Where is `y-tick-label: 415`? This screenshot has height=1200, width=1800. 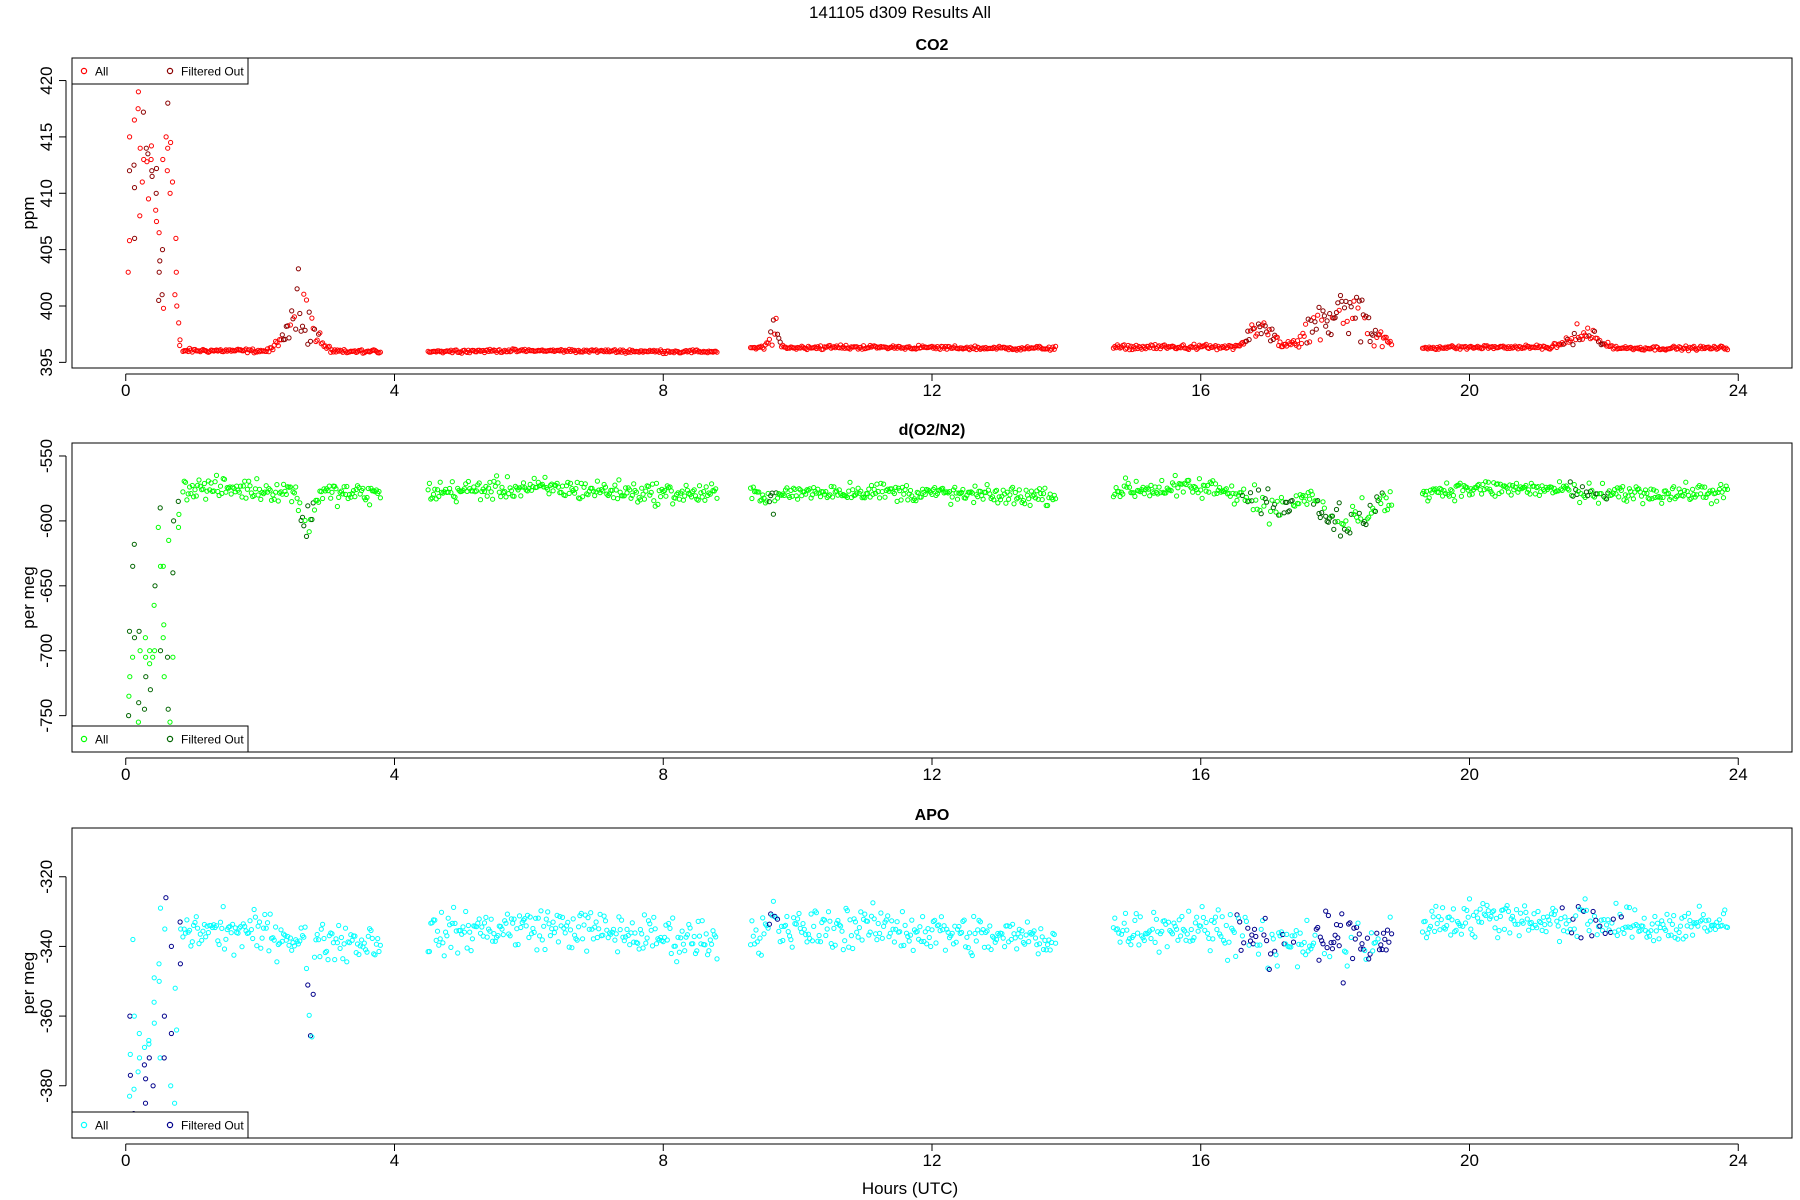 y-tick-label: 415 is located at coordinates (46, 137).